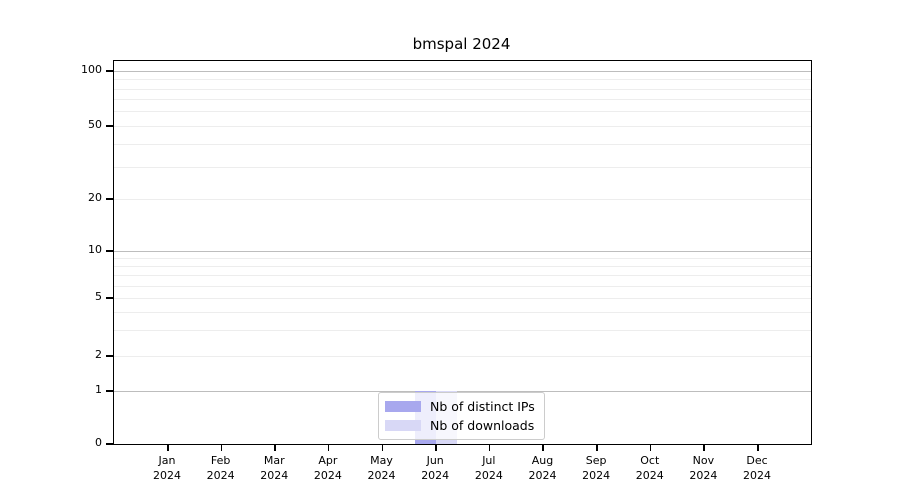 This screenshot has height=500, width=900. I want to click on y-tick-label: 20, so click(95, 197).